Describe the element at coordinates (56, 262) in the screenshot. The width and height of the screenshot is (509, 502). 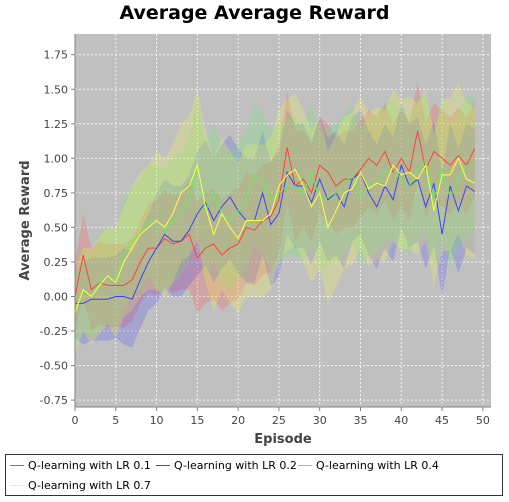
I see `y-tick-label: 0.25` at that location.